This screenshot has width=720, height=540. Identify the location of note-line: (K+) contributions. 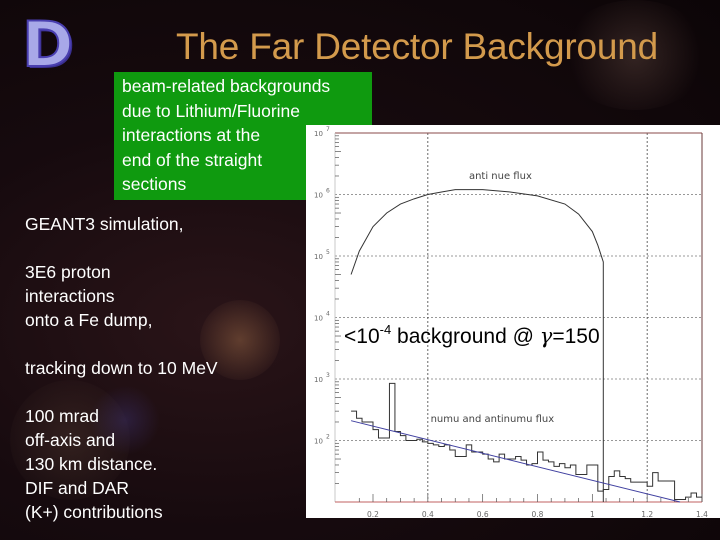
(94, 512).